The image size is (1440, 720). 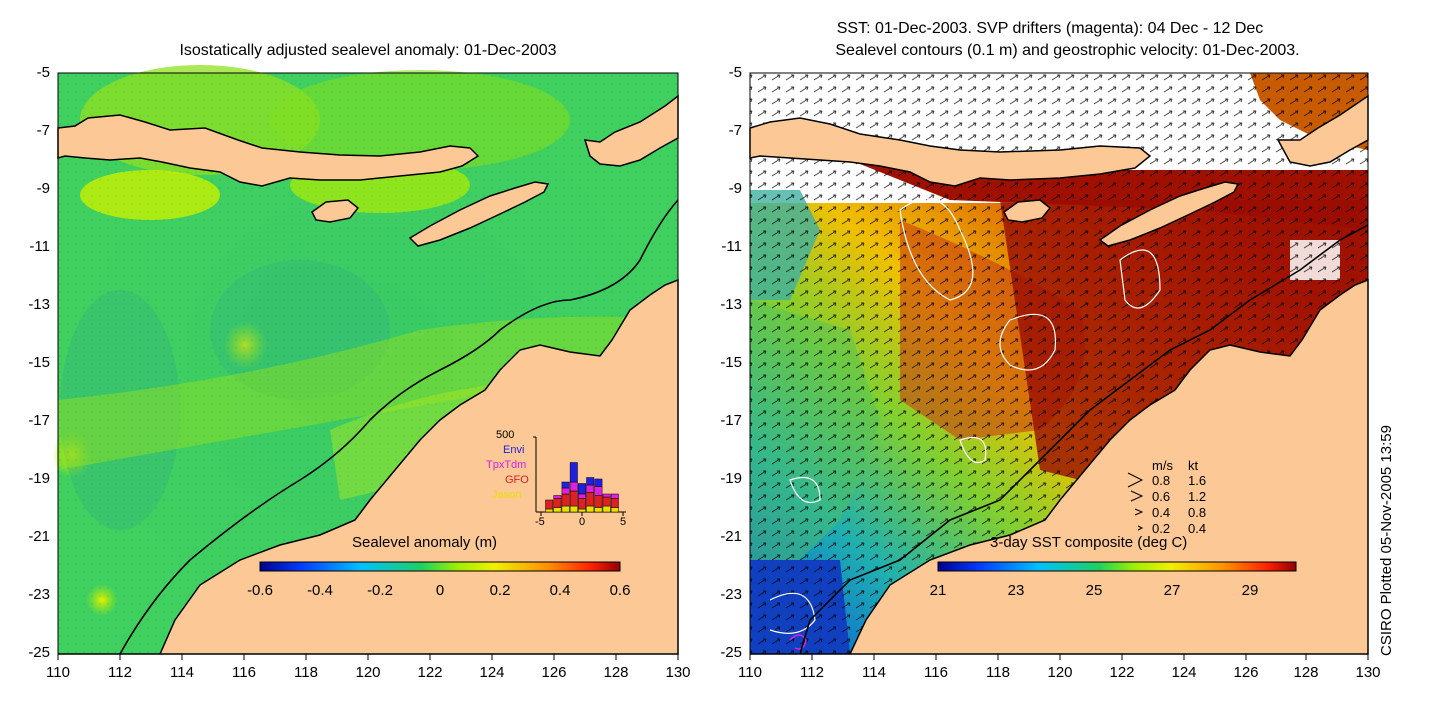 I want to click on y-tick: -9, so click(x=43, y=188).